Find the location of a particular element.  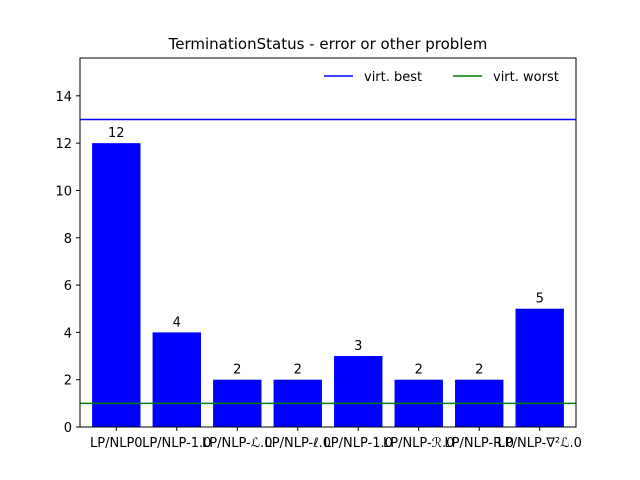

y-tick-label: 14 is located at coordinates (63, 97).